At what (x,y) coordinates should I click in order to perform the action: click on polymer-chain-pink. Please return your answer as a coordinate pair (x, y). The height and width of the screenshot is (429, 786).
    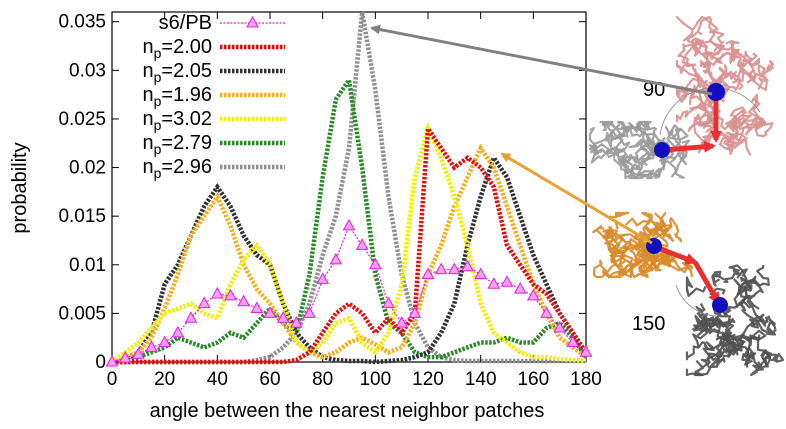
    Looking at the image, I should click on (725, 85).